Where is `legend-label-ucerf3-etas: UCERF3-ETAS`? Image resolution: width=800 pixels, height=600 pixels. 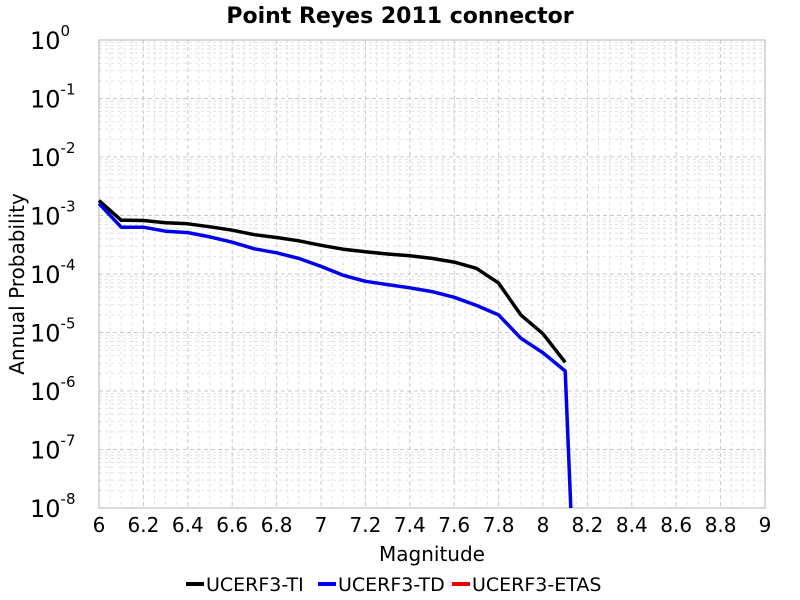
legend-label-ucerf3-etas: UCERF3-ETAS is located at coordinates (536, 585).